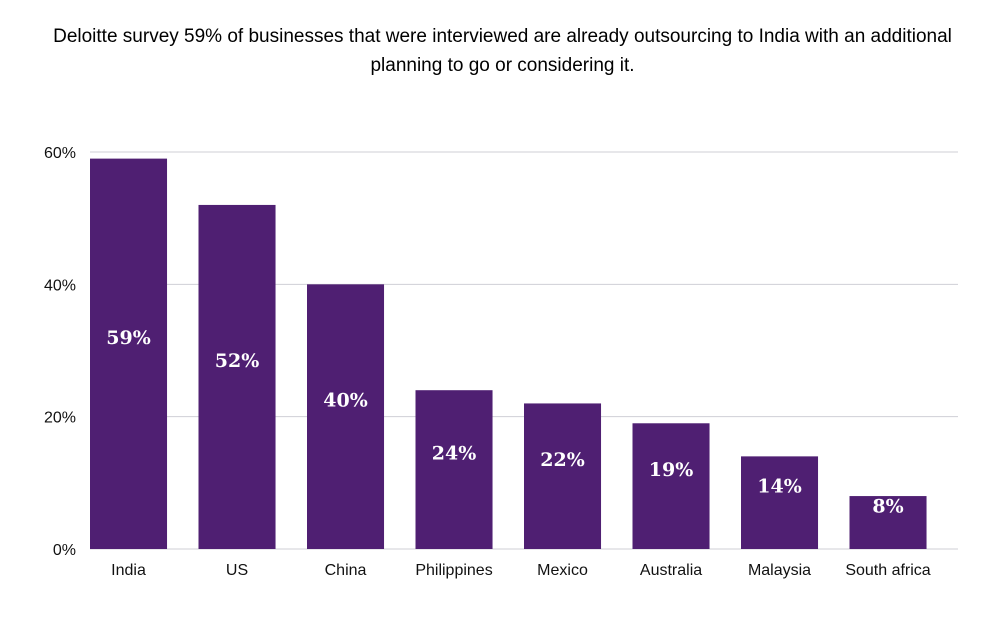 The image size is (1005, 644). Describe the element at coordinates (671, 470) in the screenshot. I see `data-label: 19%` at that location.